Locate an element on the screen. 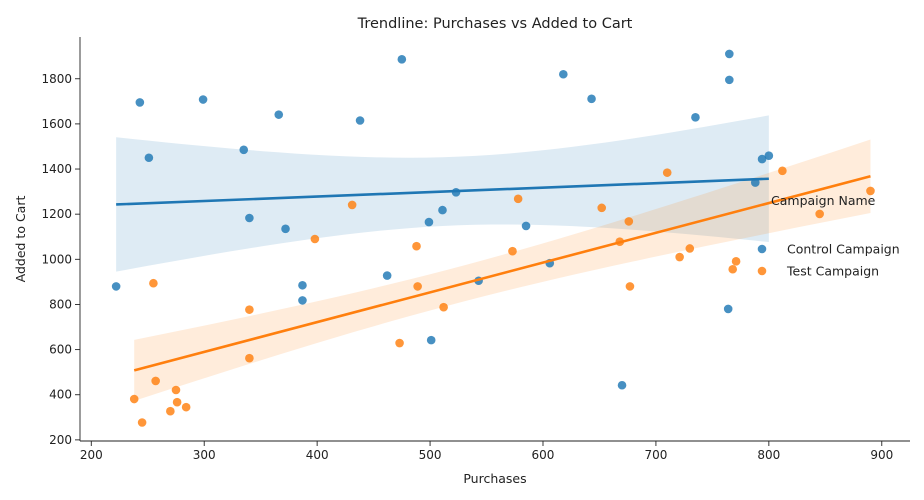  y-tick-label: 600 is located at coordinates (60, 350).